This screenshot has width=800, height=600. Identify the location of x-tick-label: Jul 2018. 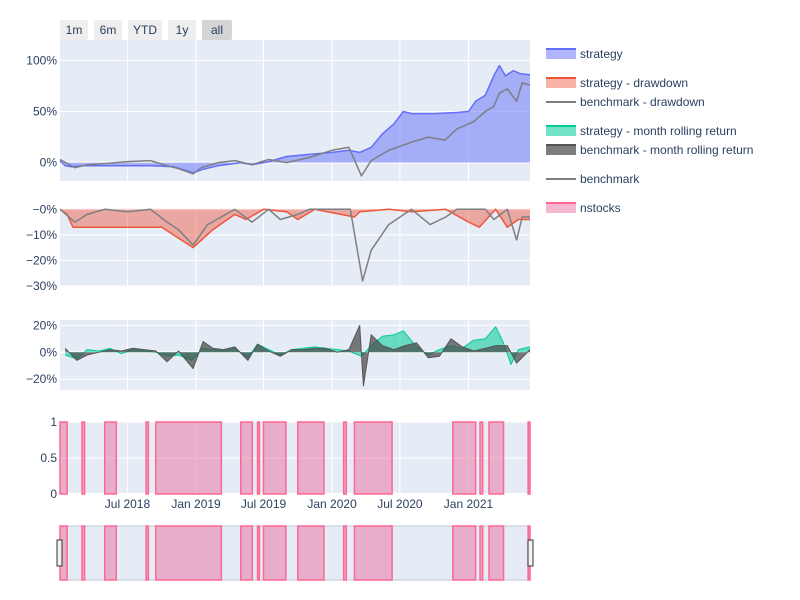
(128, 504).